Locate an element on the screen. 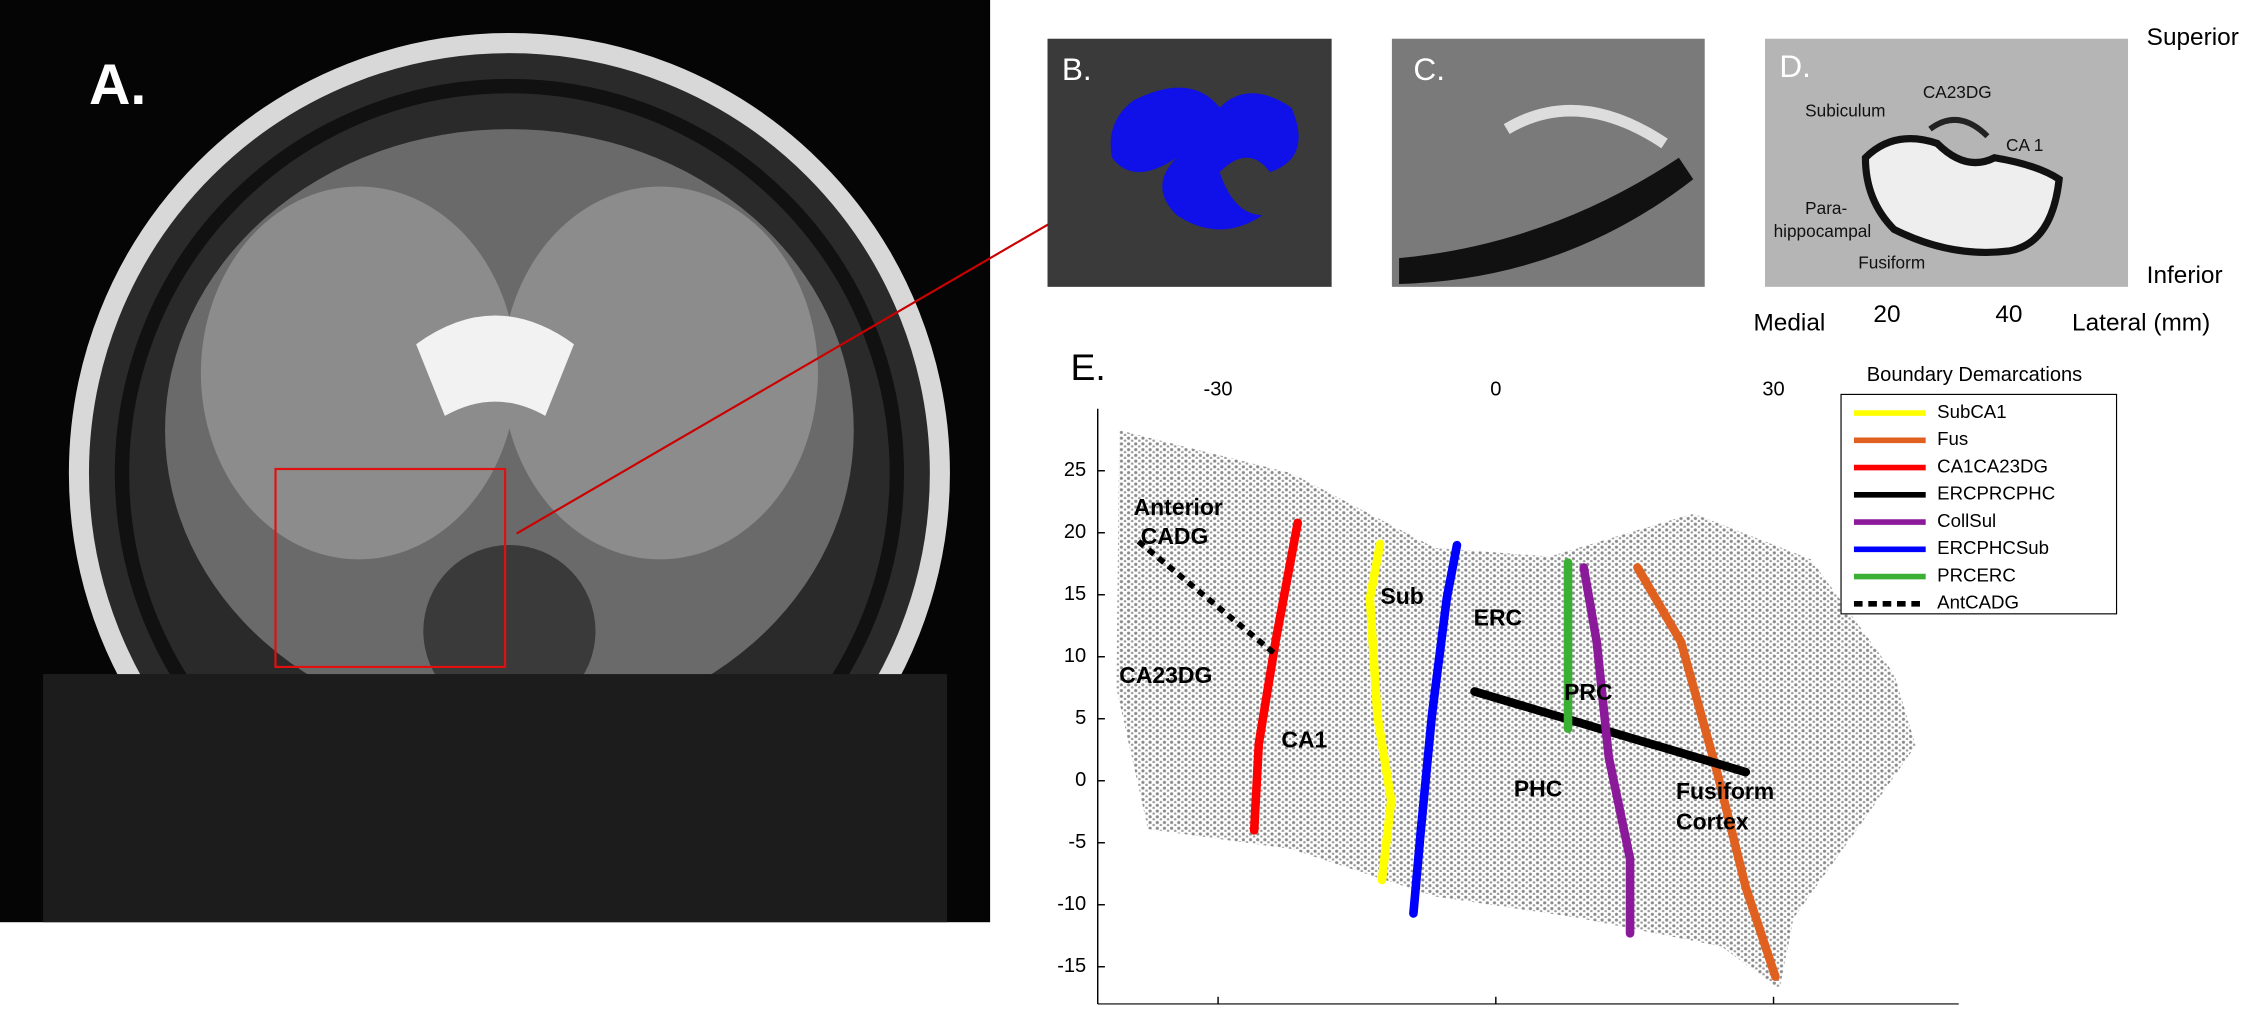 The width and height of the screenshot is (2250, 1014). orientation-label: Lateral (mm) is located at coordinates (2141, 323).